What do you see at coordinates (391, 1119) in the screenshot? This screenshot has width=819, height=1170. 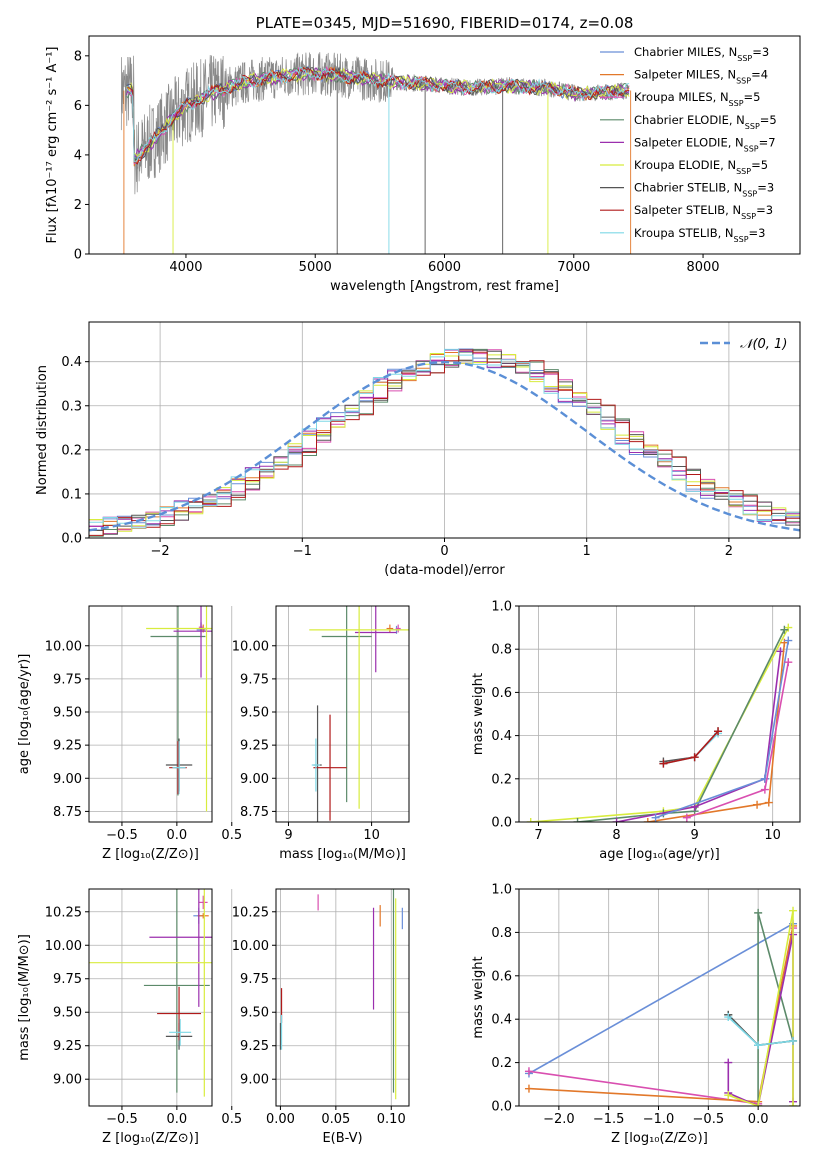 I see `x-tick-label: 0.10` at bounding box center [391, 1119].